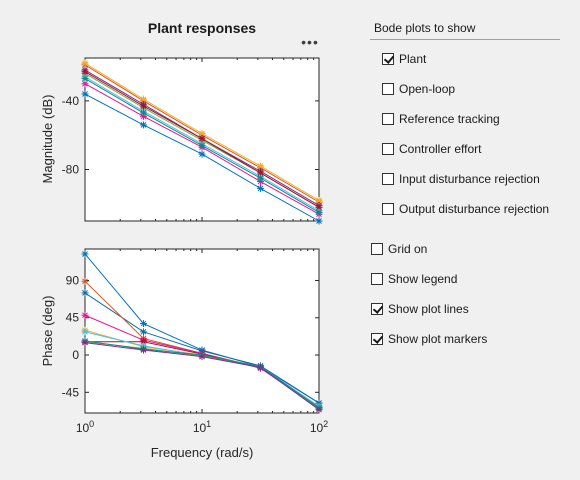 The height and width of the screenshot is (480, 580). Describe the element at coordinates (85, 427) in the screenshot. I see `frequency-xtick-label: 10⁰` at that location.